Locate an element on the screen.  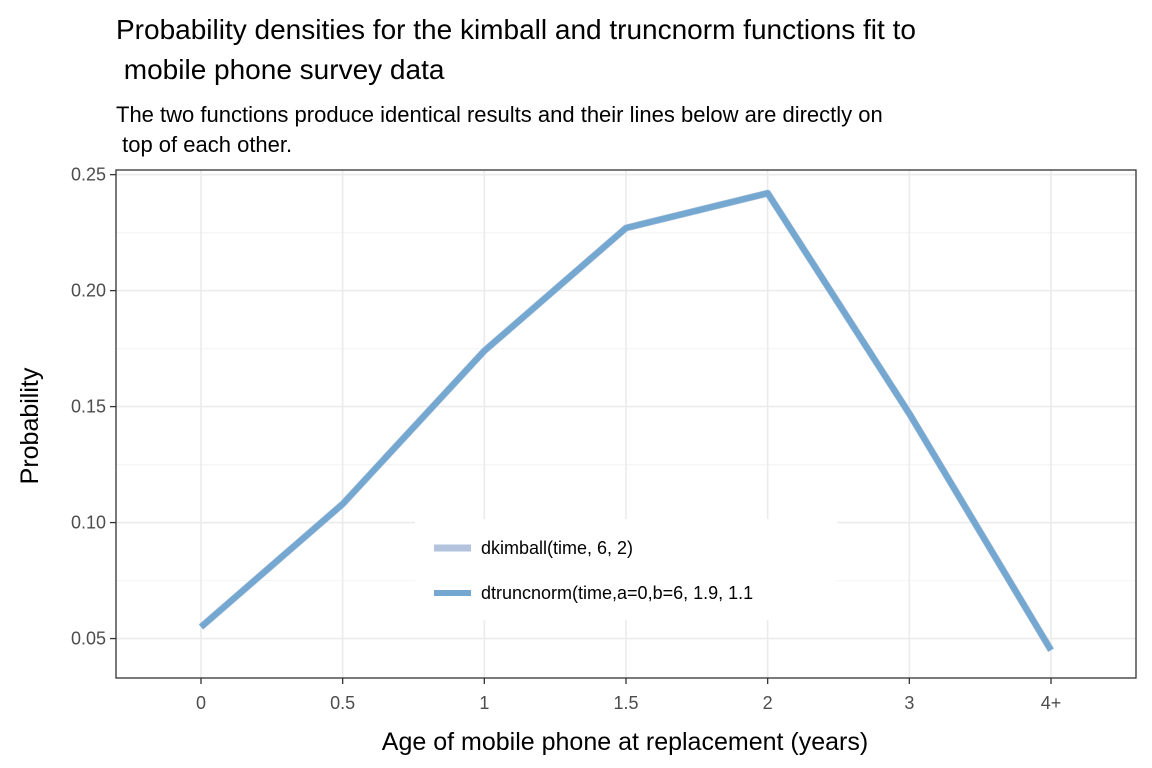
x-tick-label: 3 is located at coordinates (909, 703).